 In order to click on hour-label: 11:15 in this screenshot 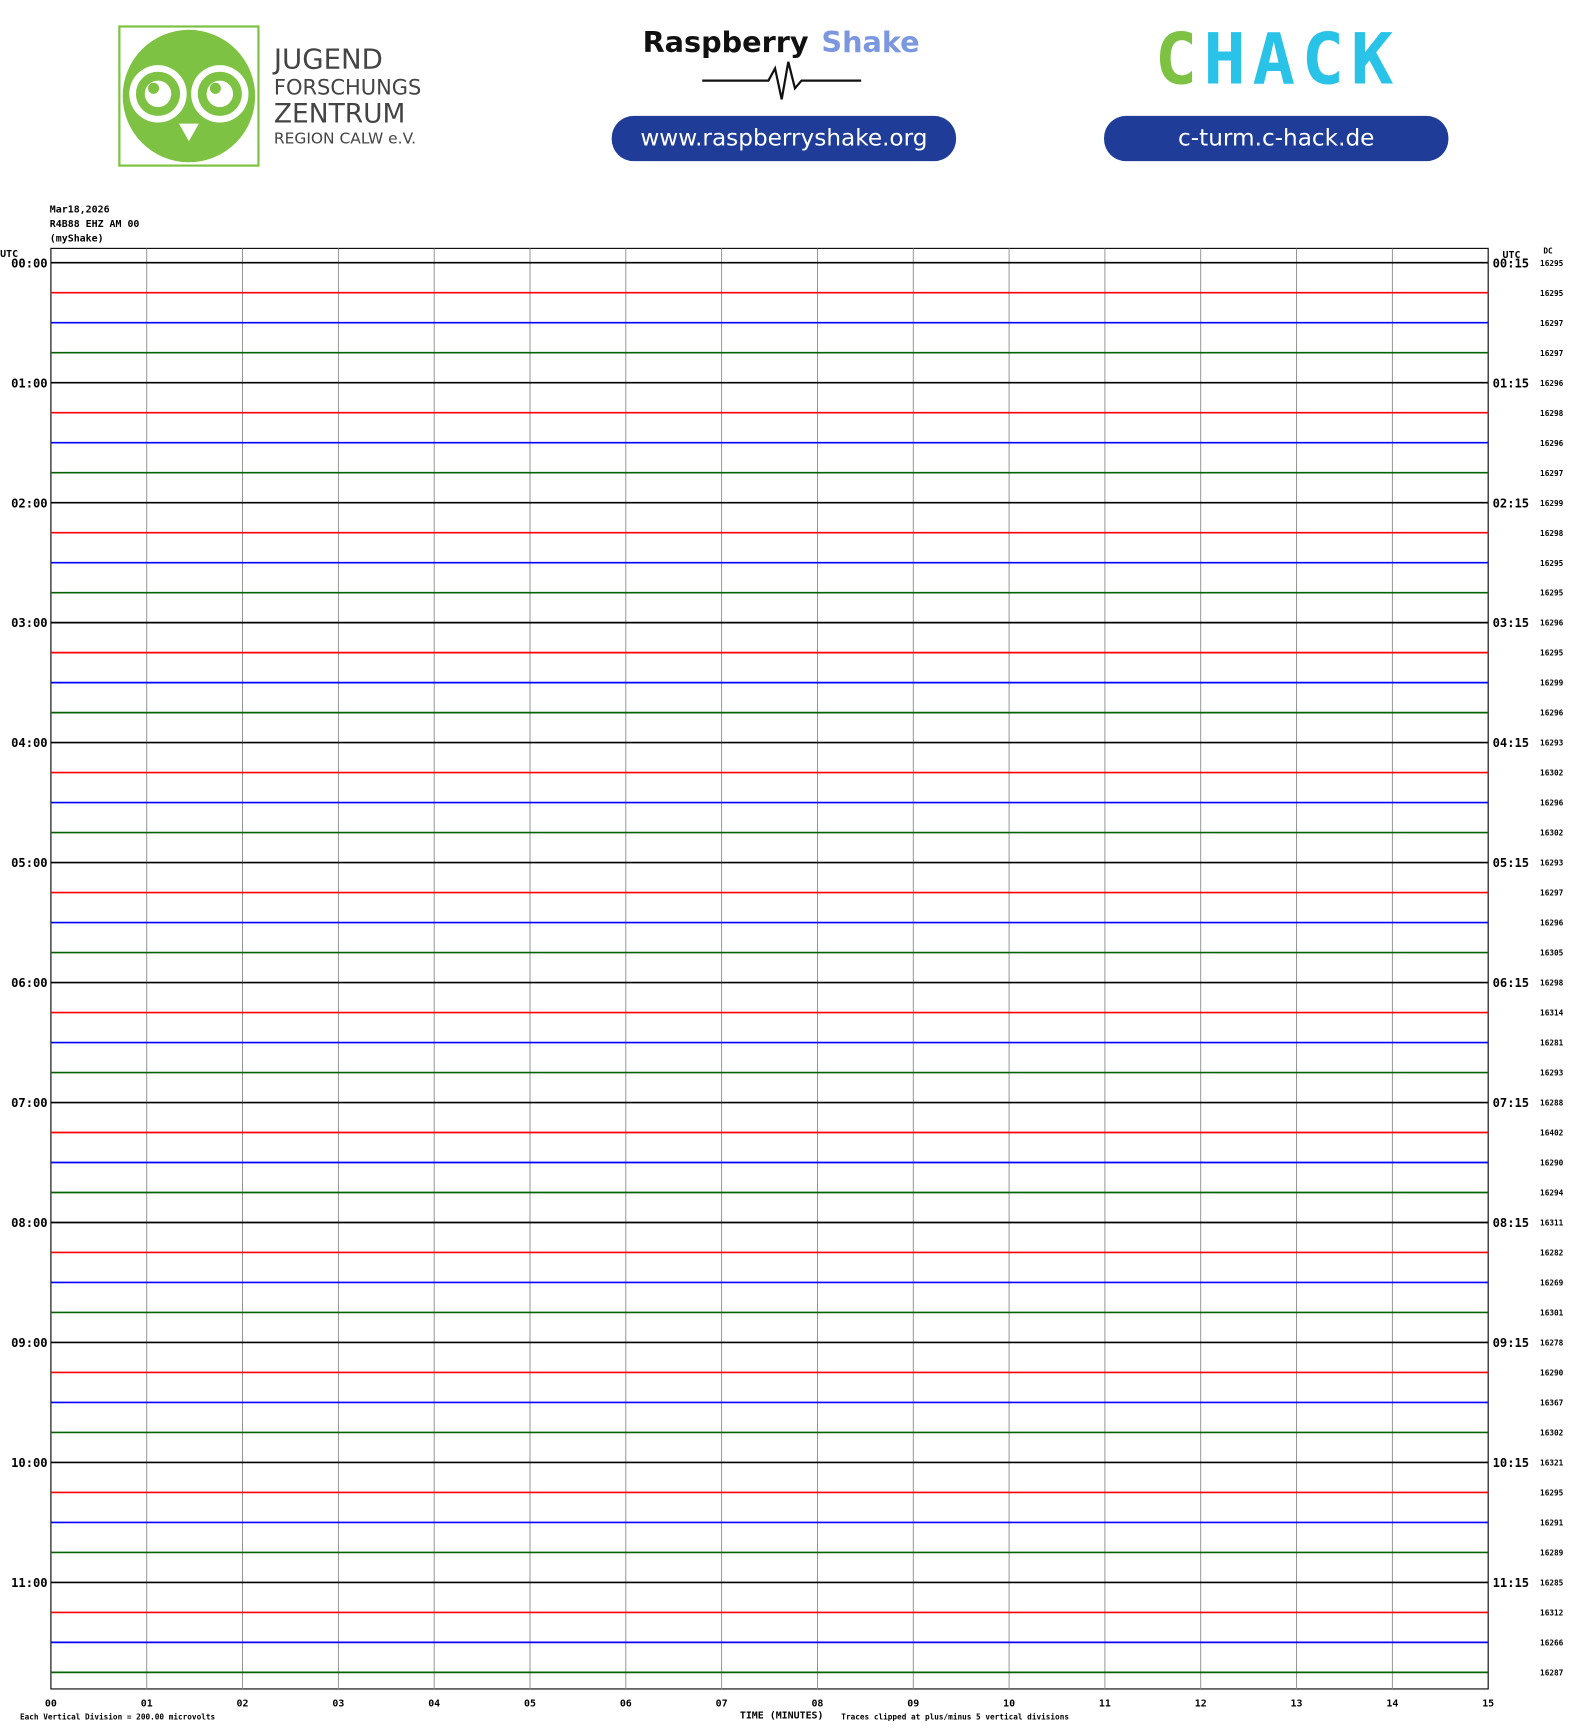, I will do `click(1511, 1583)`.